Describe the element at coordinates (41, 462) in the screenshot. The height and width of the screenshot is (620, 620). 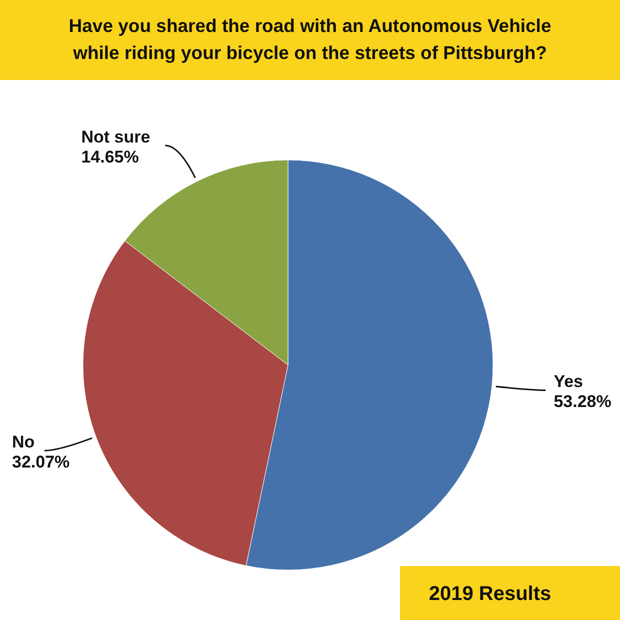
I see `data-label: 32.07%` at that location.